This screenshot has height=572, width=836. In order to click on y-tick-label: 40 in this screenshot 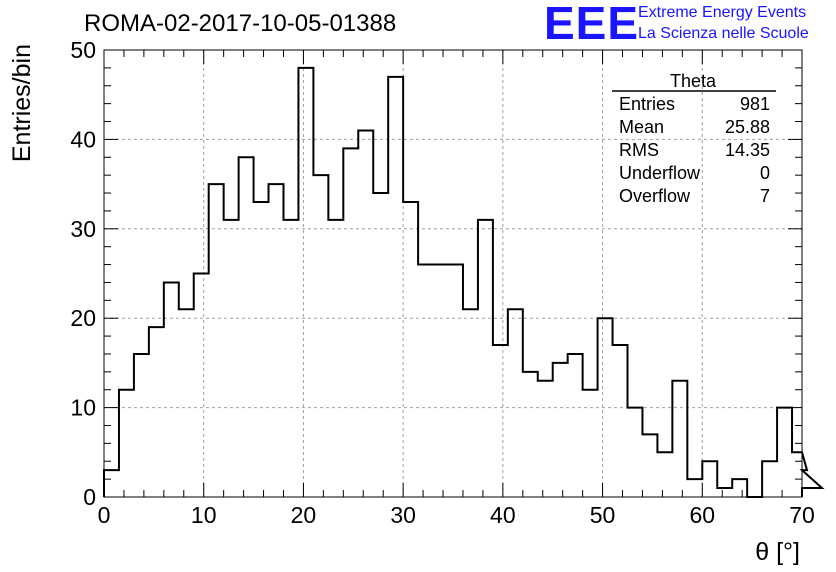, I will do `click(83, 139)`.